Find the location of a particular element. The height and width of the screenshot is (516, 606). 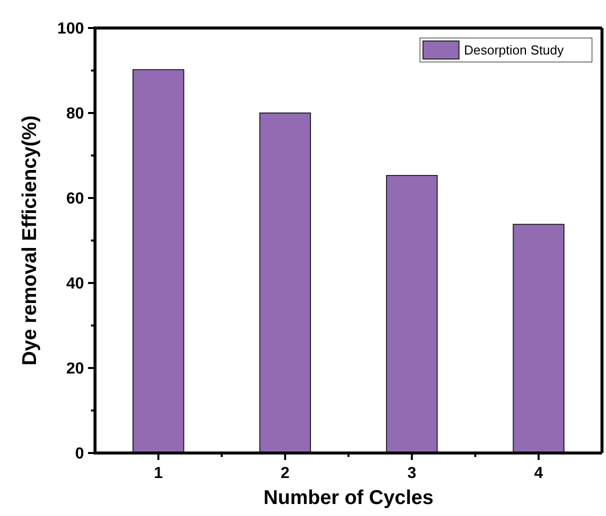

x-tick-label: 4 is located at coordinates (539, 473).